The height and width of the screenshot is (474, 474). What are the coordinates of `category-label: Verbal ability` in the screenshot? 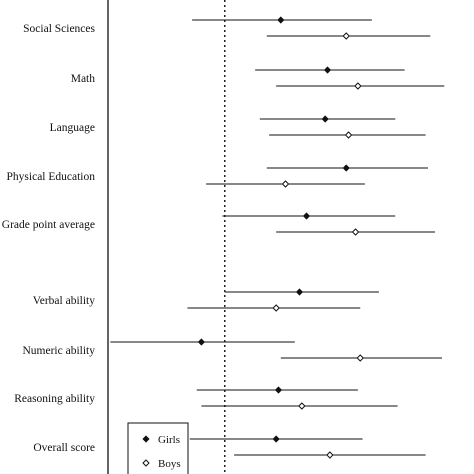 It's located at (64, 301).